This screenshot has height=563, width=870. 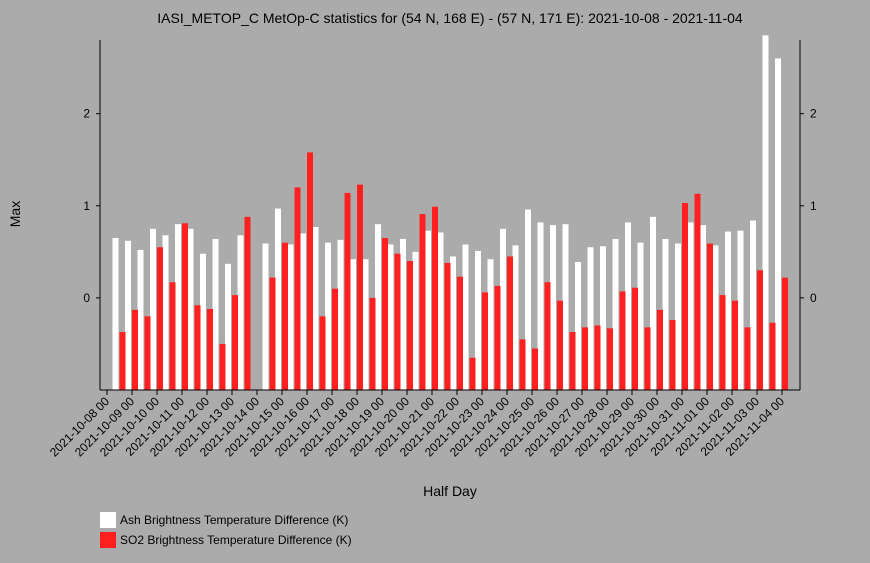 What do you see at coordinates (86, 206) in the screenshot?
I see `y-tick-label-left-1: 1` at bounding box center [86, 206].